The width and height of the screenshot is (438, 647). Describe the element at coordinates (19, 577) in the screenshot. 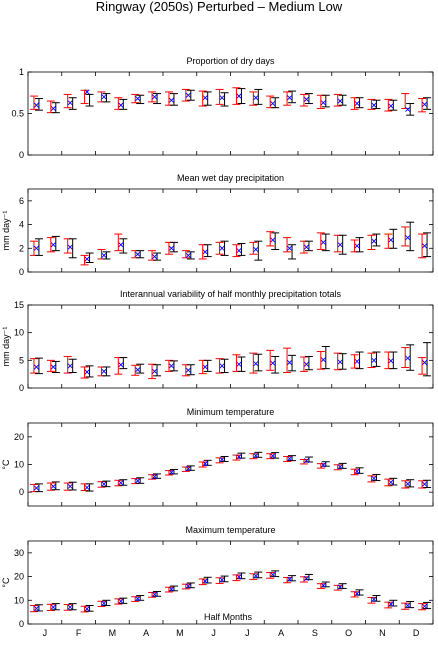

I see `y-tick-label: 20` at that location.